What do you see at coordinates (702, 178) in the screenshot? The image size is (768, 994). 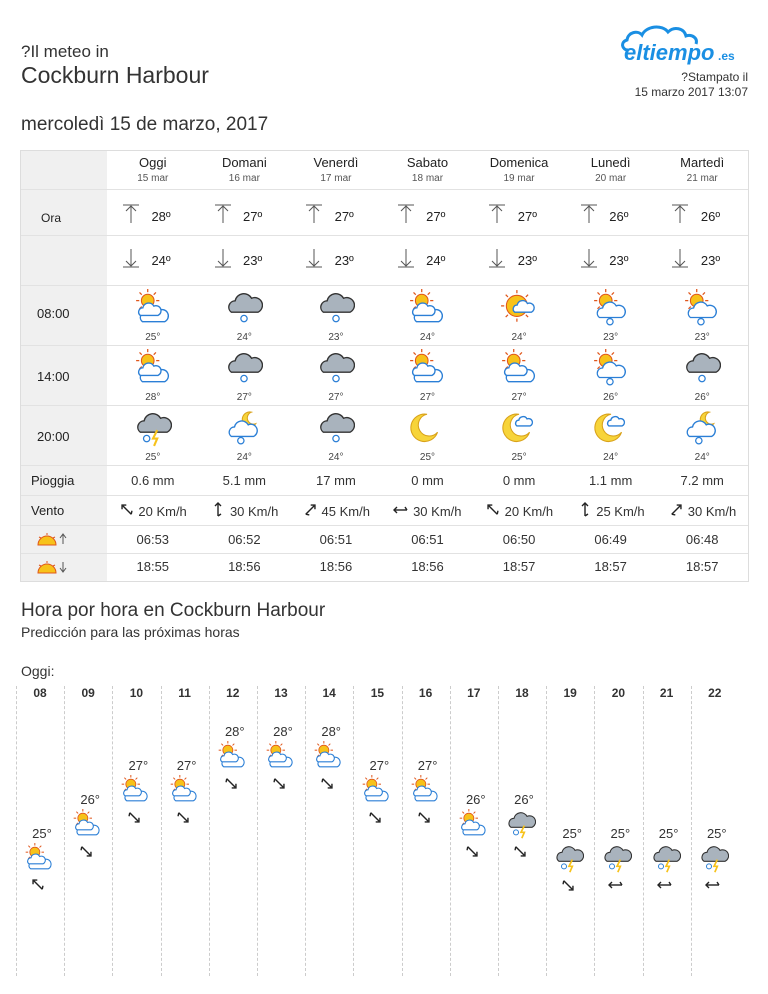 I see `day-date: 21 mar` at bounding box center [702, 178].